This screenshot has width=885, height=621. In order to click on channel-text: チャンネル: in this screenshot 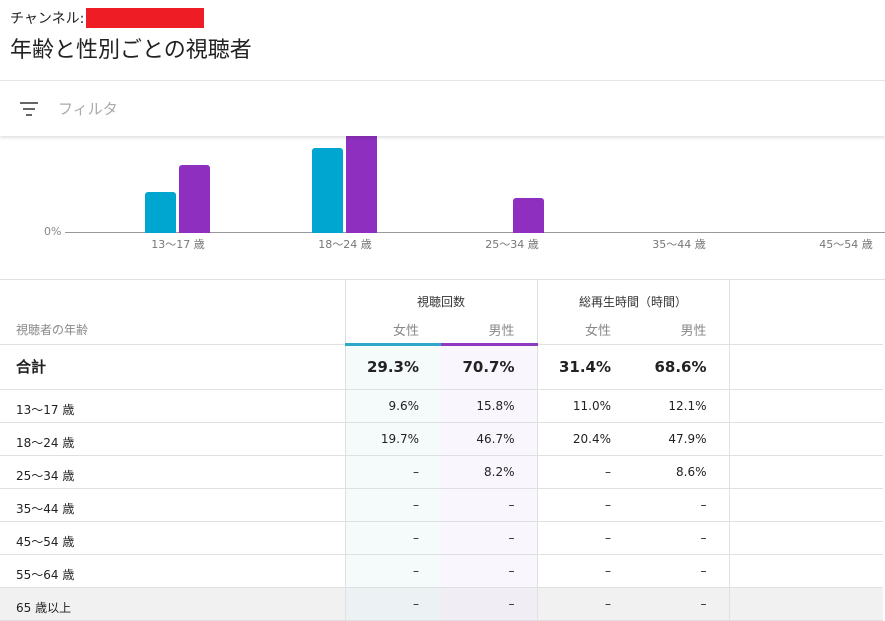, I will do `click(47, 19)`.